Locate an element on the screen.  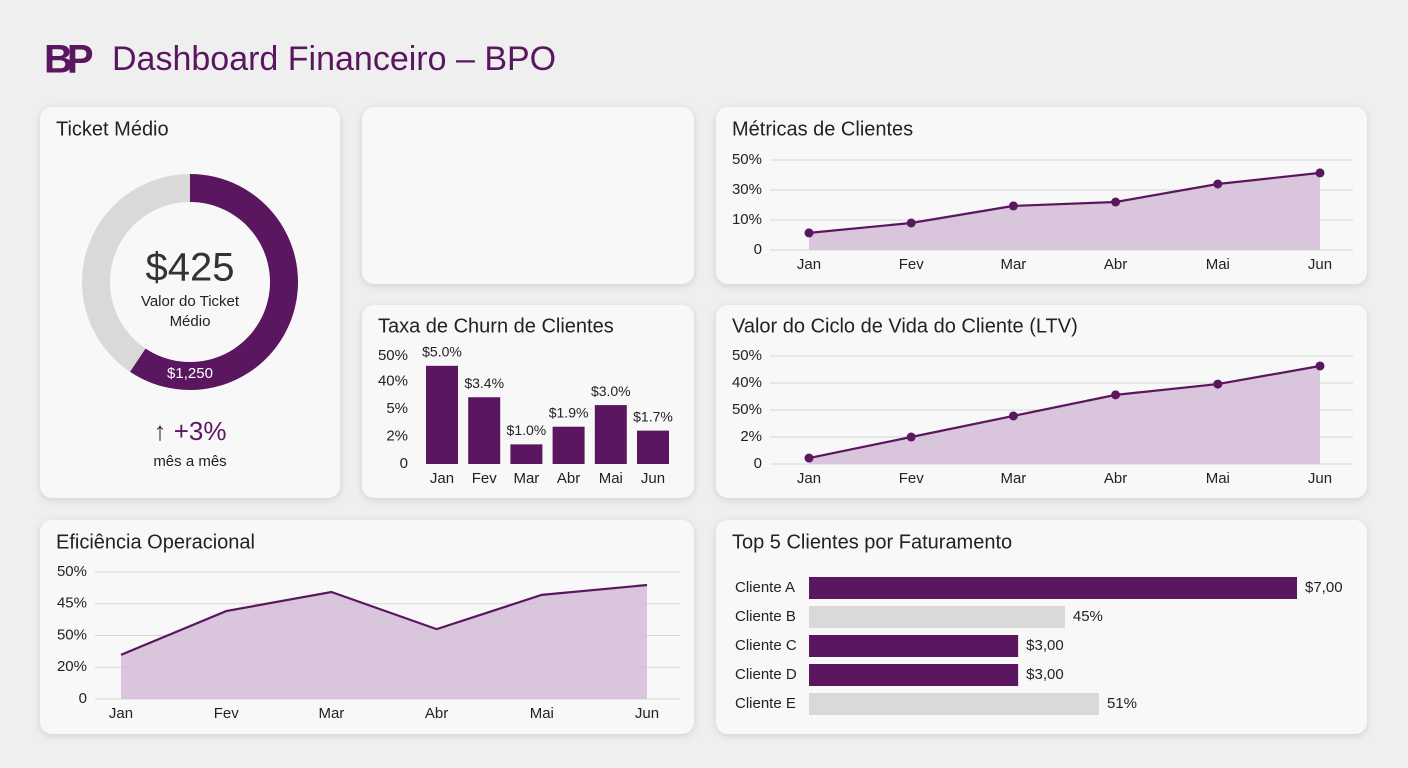
chart-title: Eficiência Operacional is located at coordinates (155, 542).